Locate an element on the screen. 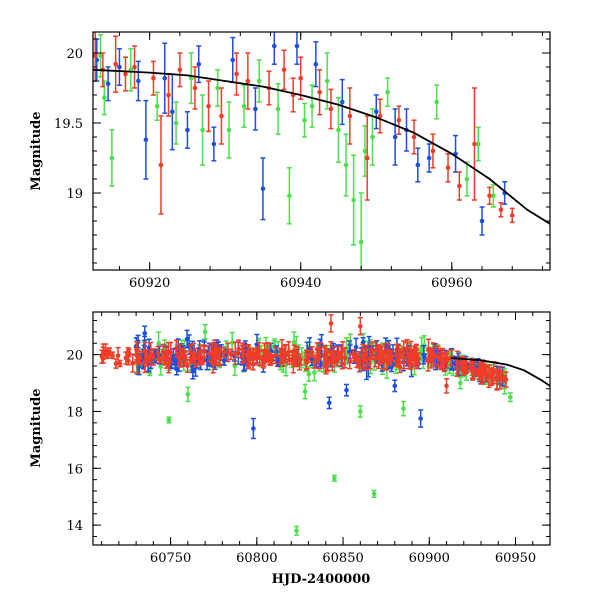 The image size is (600, 604). bottom-green-outlier is located at coordinates (188, 394).